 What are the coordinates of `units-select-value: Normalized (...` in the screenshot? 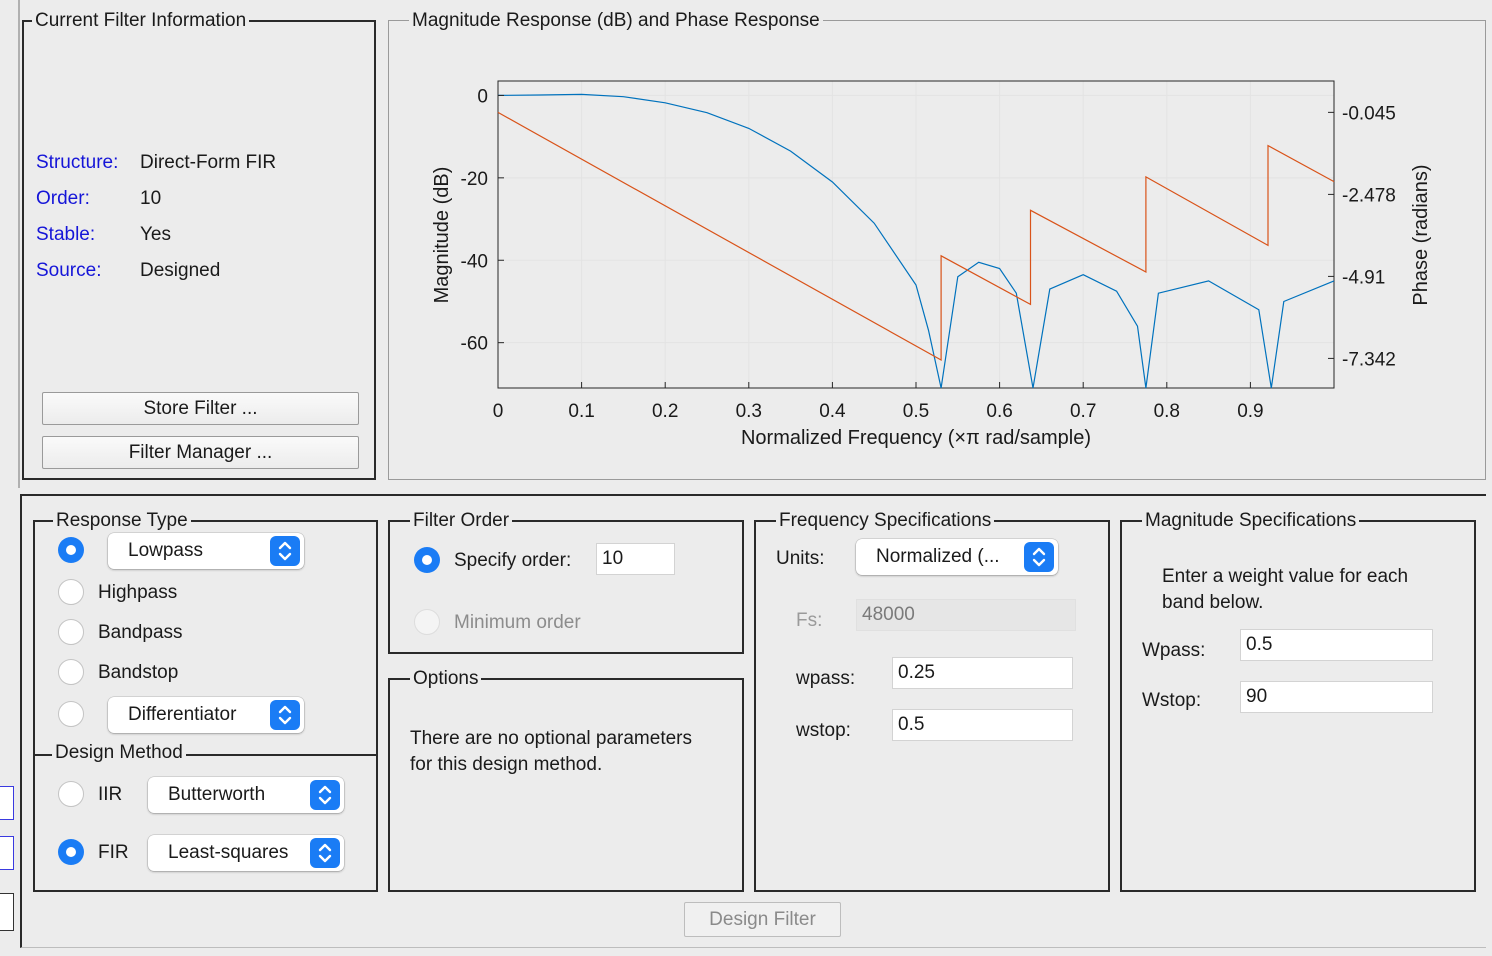 It's located at (938, 556).